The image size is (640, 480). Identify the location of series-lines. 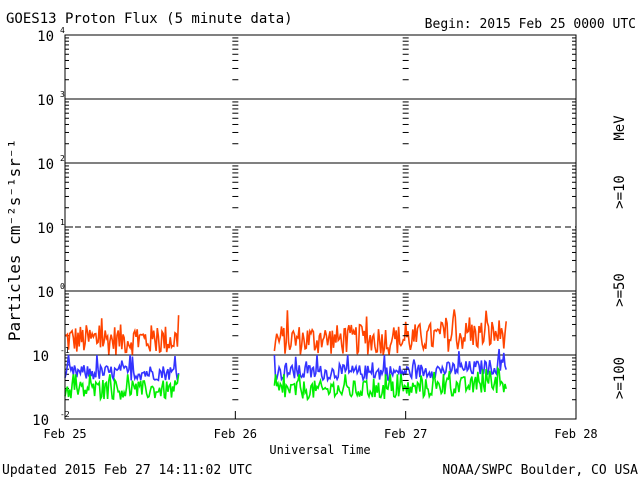
(285, 355).